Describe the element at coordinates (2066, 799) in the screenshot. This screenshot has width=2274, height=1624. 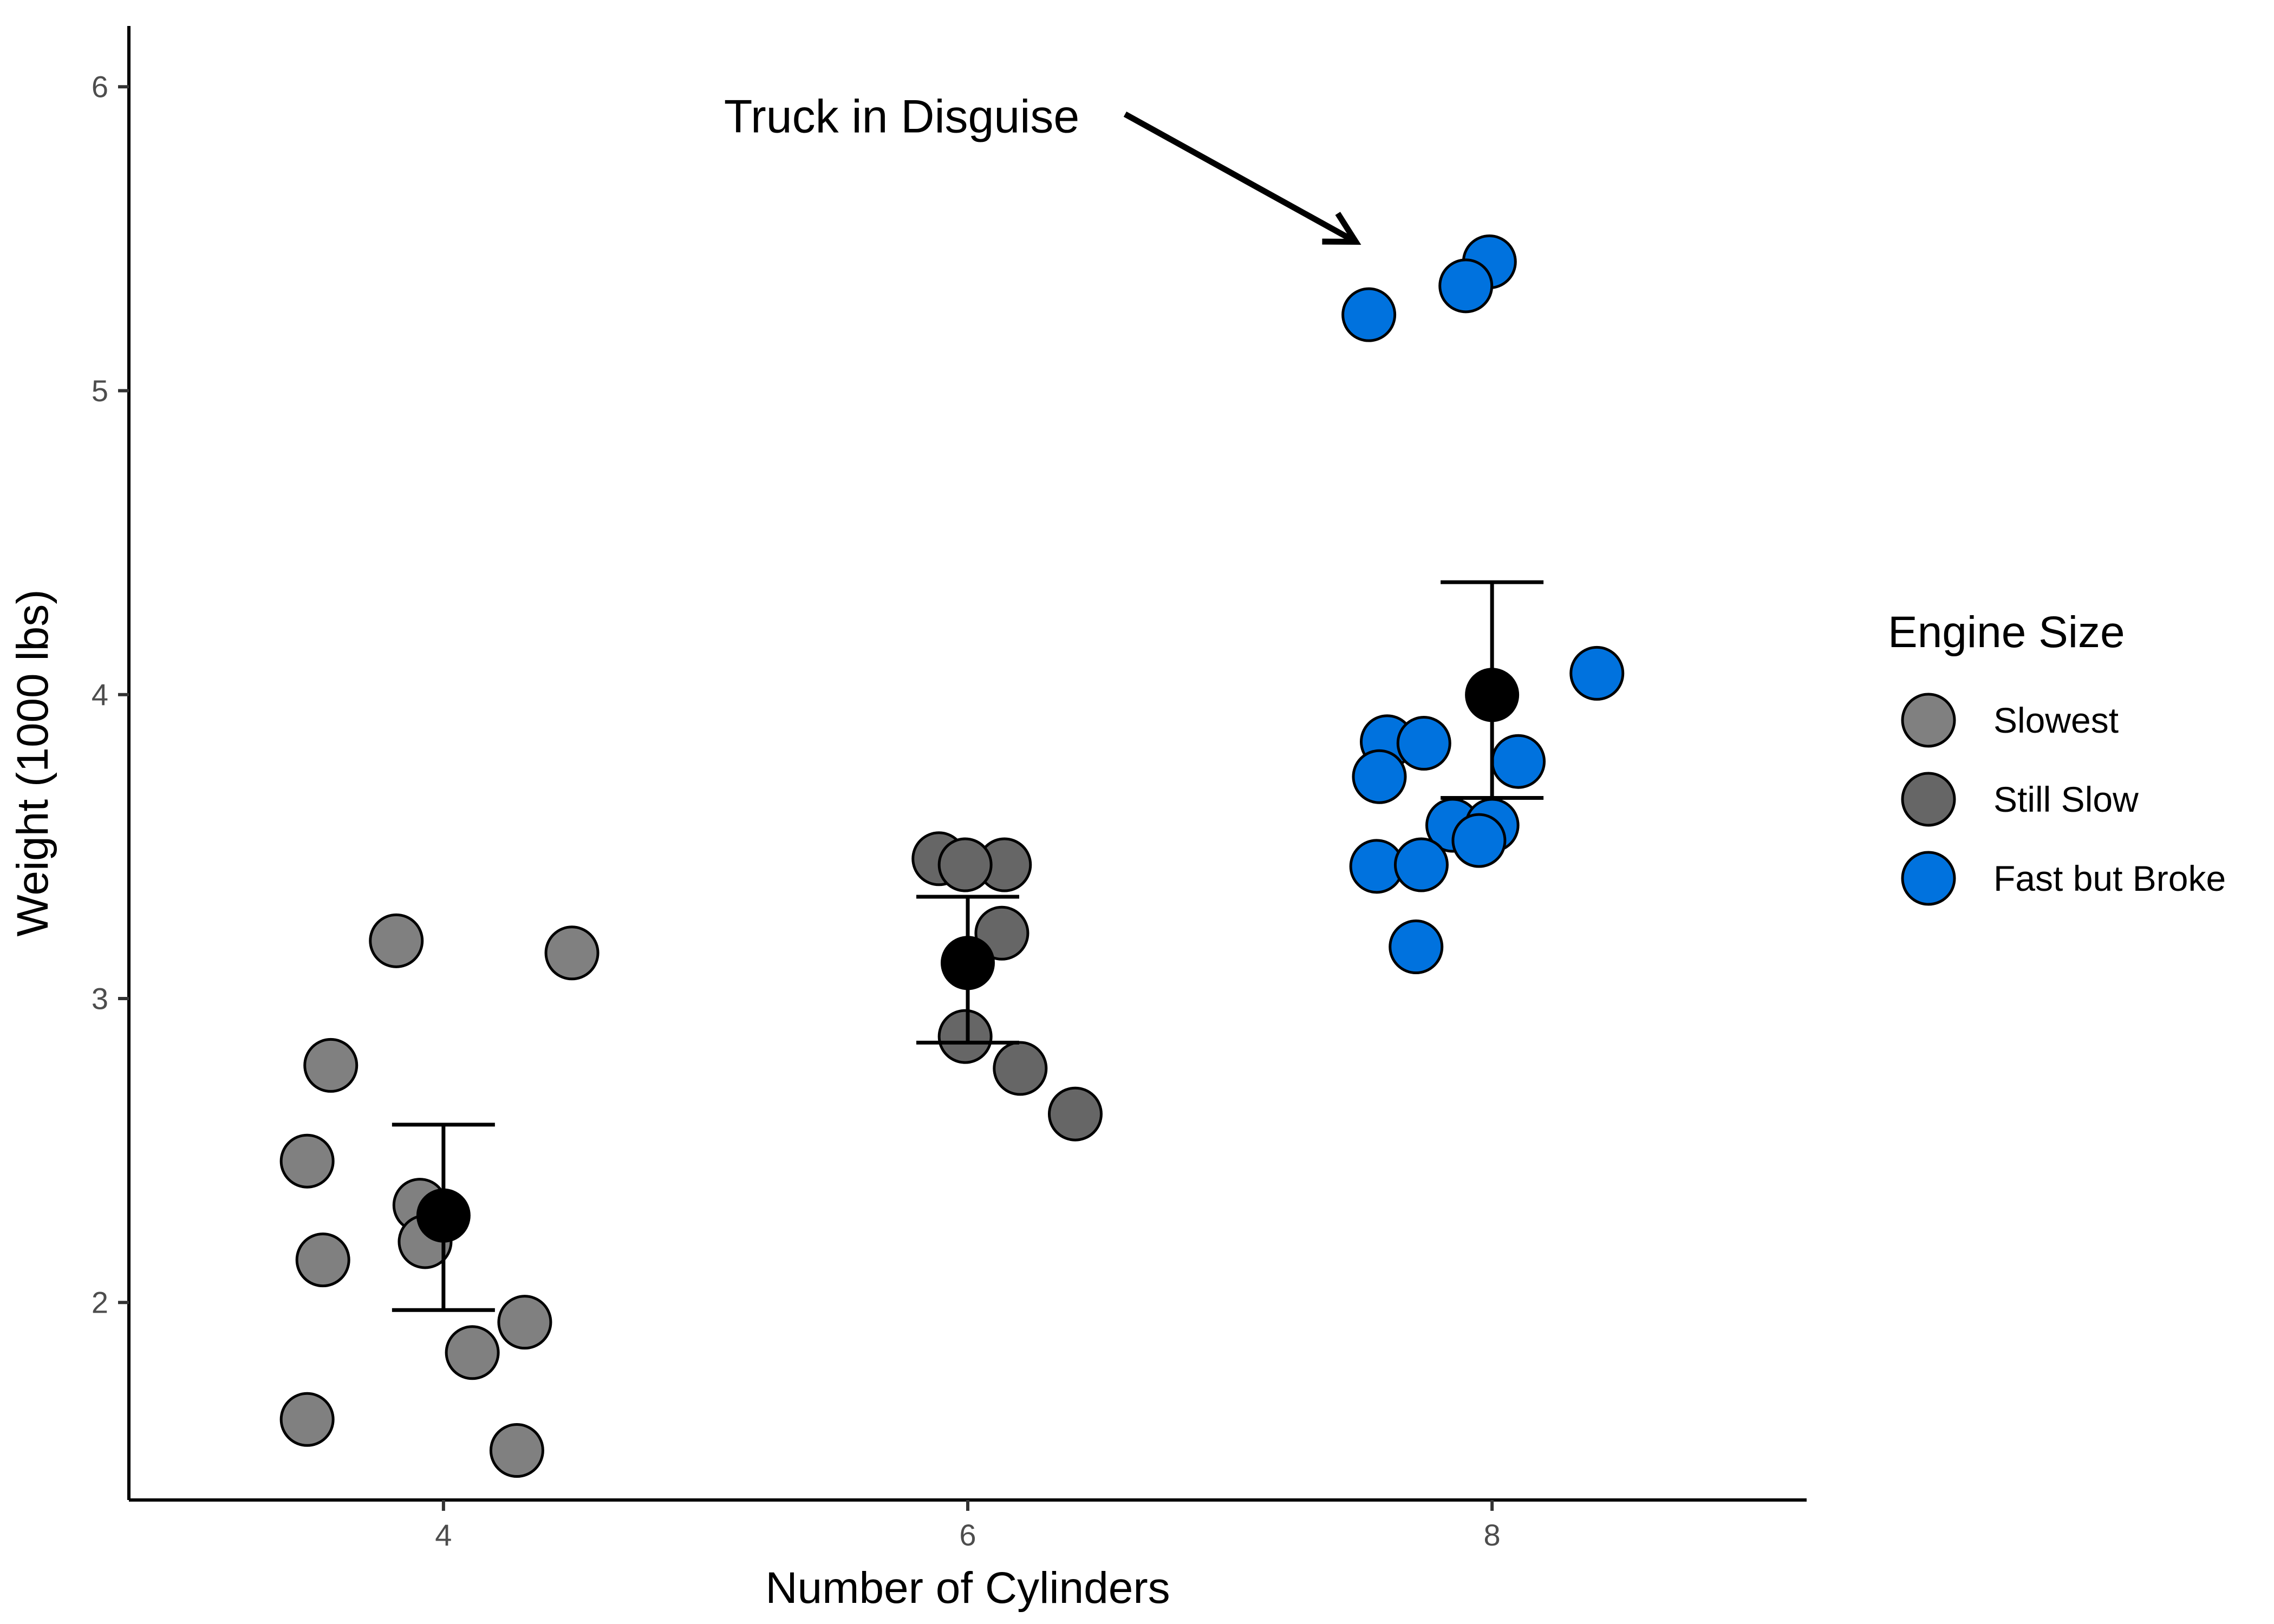
I see `legend-label: Still Slow` at that location.